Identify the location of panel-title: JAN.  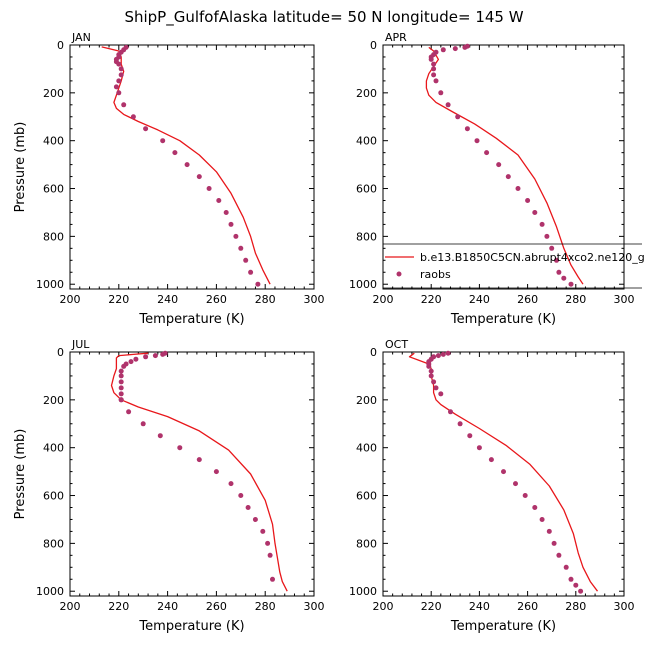
(81, 37).